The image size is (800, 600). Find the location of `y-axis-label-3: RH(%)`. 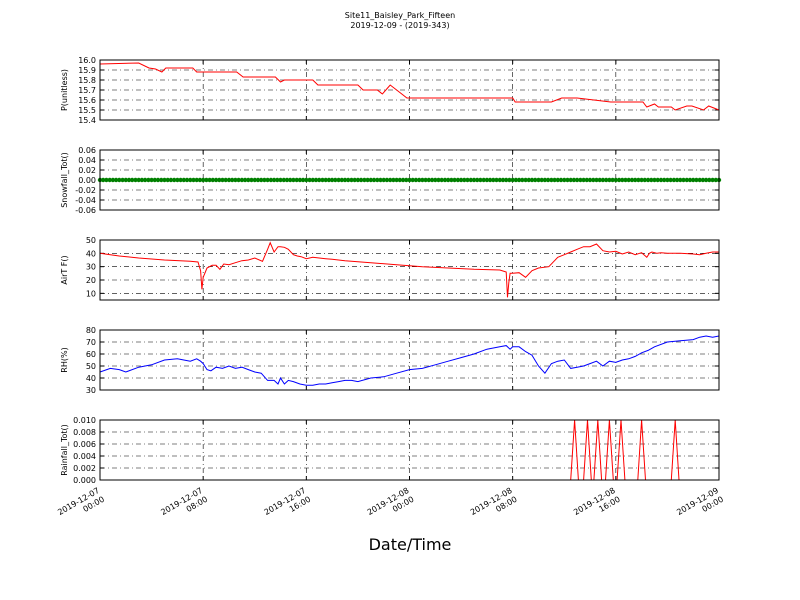

y-axis-label-3: RH(%) is located at coordinates (64, 359).